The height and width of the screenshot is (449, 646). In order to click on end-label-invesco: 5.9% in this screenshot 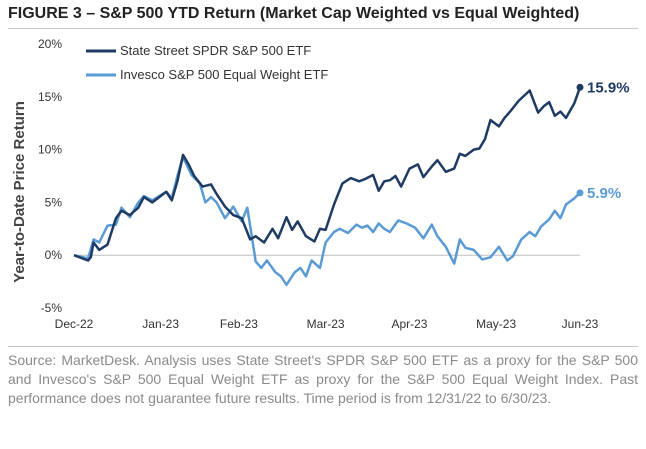, I will do `click(604, 193)`.